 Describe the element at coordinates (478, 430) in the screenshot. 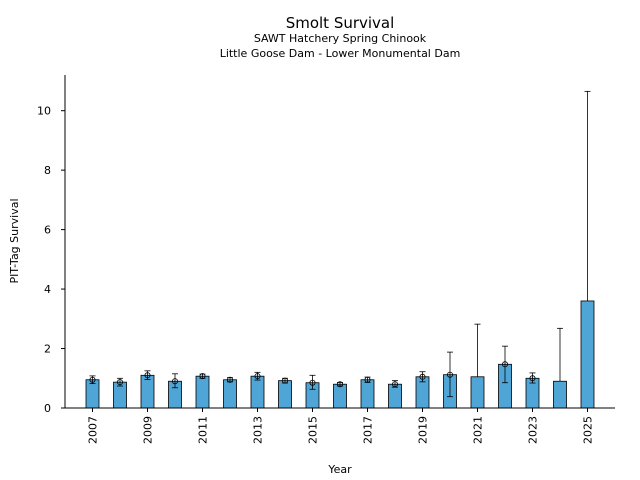

I see `x-tick-label-2021: 2021` at that location.